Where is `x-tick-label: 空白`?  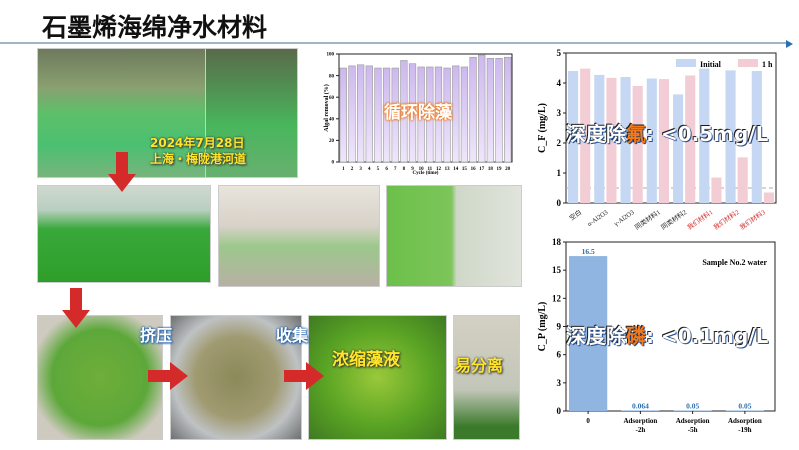
x-tick-label: 空白 is located at coordinates (575, 214).